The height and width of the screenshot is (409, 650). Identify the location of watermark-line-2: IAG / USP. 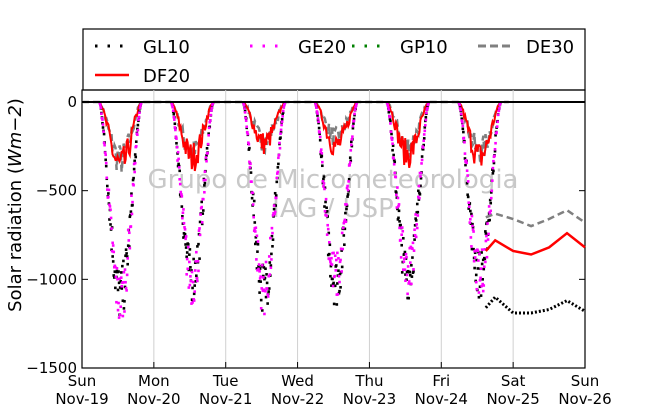
(333, 209).